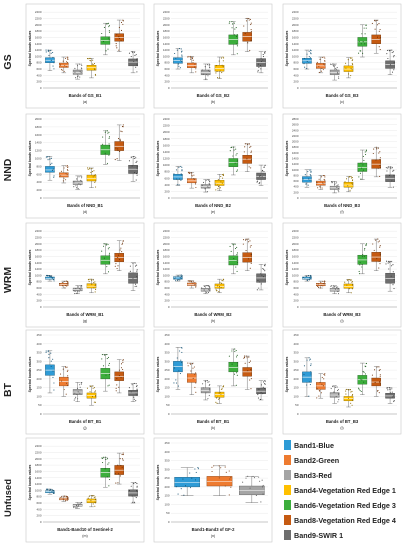  What do you see at coordinates (8, 280) in the screenshot?
I see `row-label-wrm: WRM` at bounding box center [8, 280].